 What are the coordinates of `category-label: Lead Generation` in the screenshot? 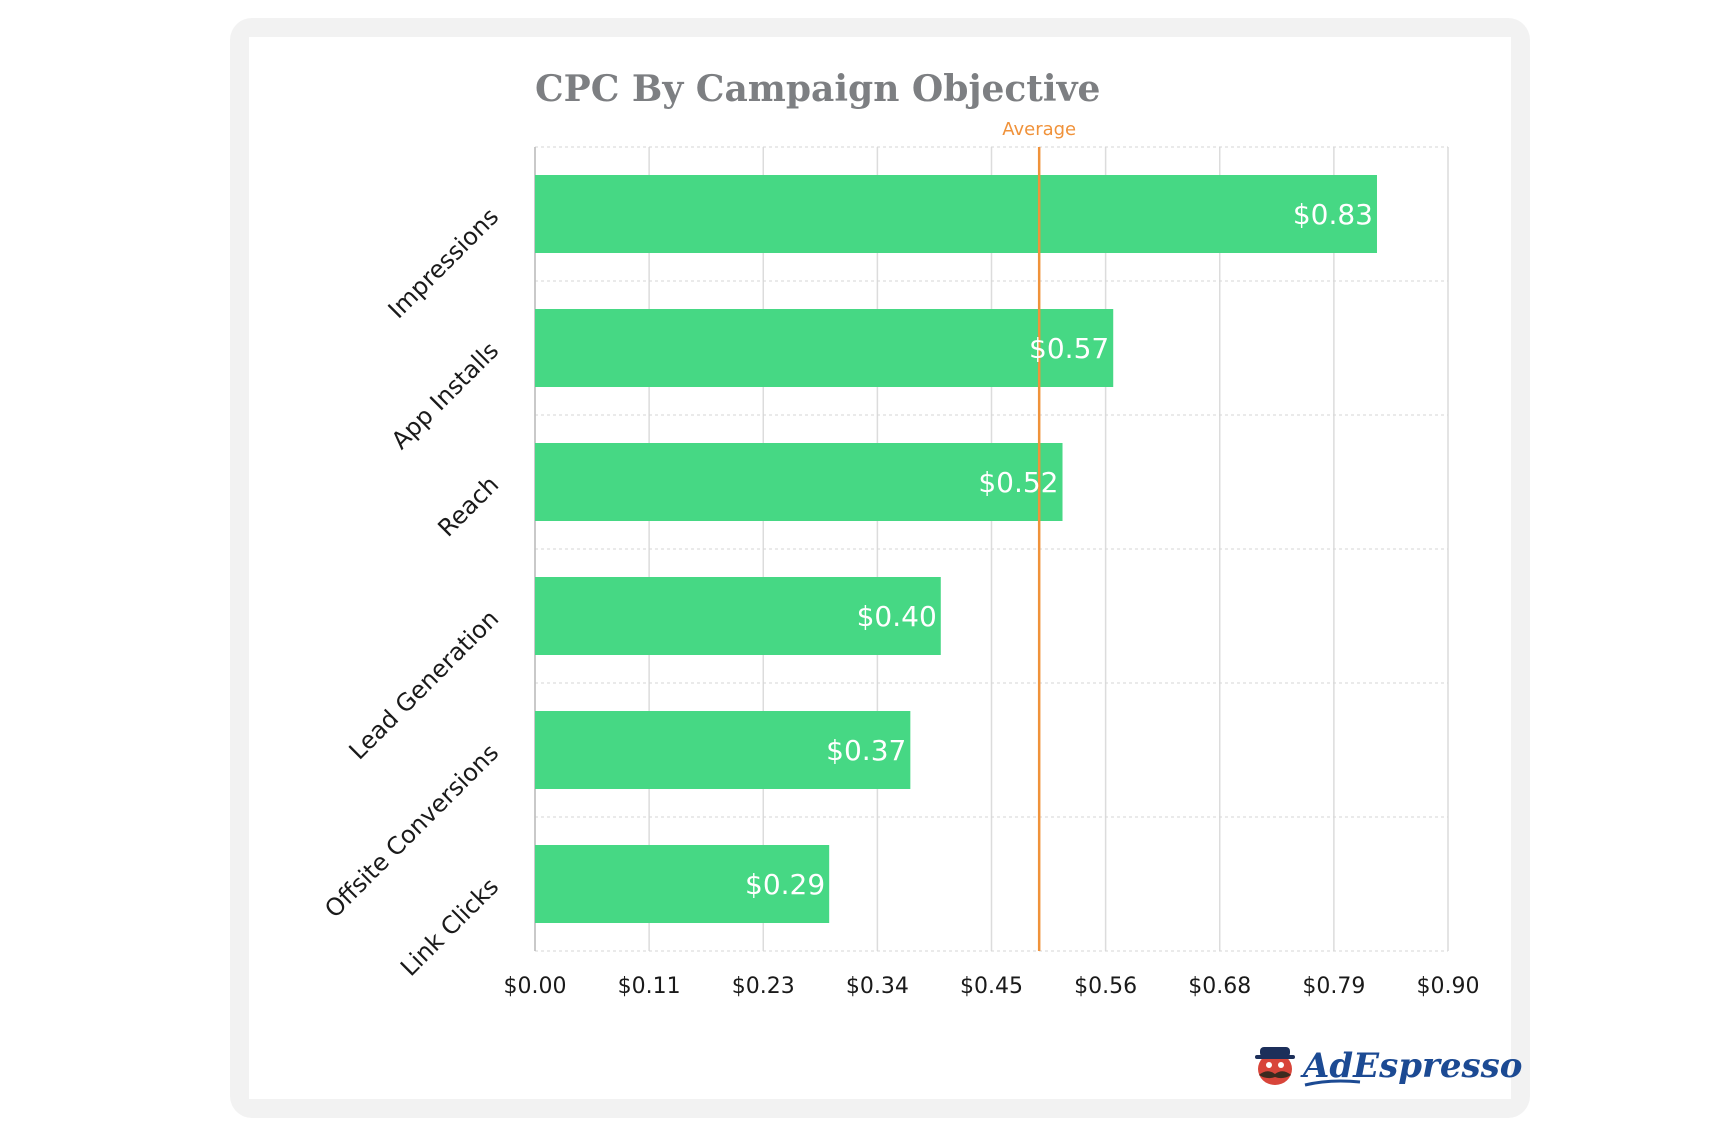 It's located at (424, 684).